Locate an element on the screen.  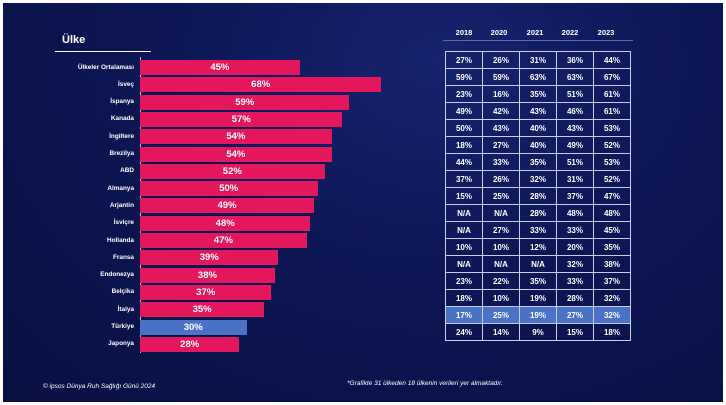
table-row: 59% 59% 63% 63% 67% is located at coordinates (538, 77).